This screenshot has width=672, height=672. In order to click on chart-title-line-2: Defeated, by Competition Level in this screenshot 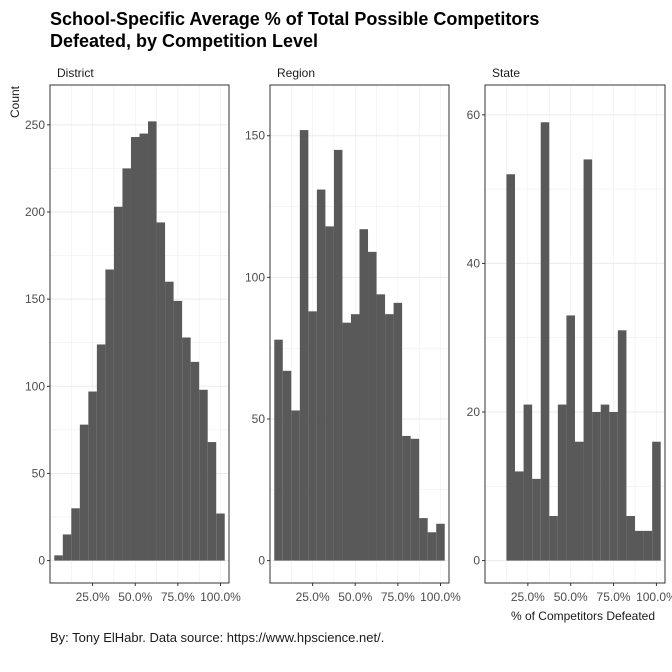, I will do `click(184, 41)`.